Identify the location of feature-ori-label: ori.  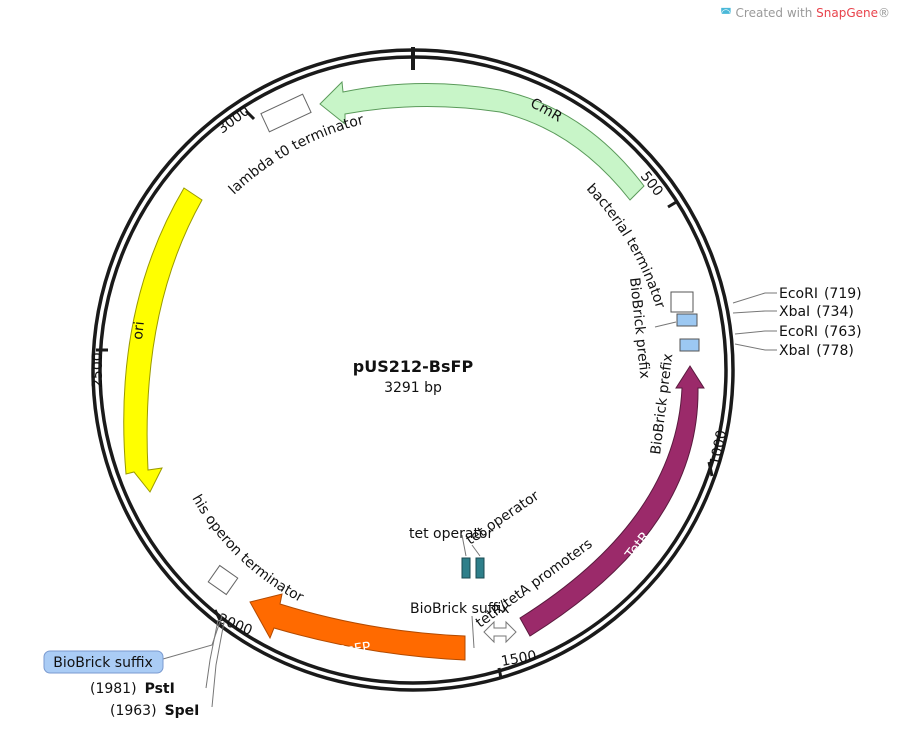
(139, 331).